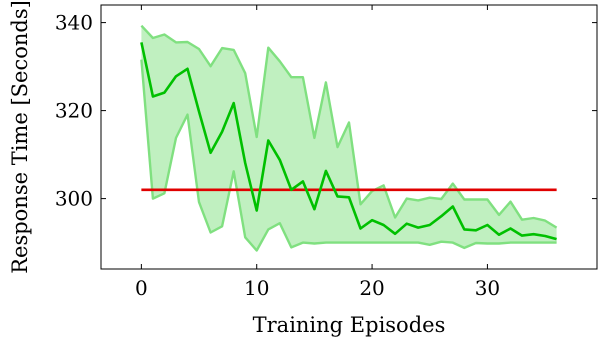 This screenshot has height=338, width=605. I want to click on y-tick-label: 300, so click(74, 199).